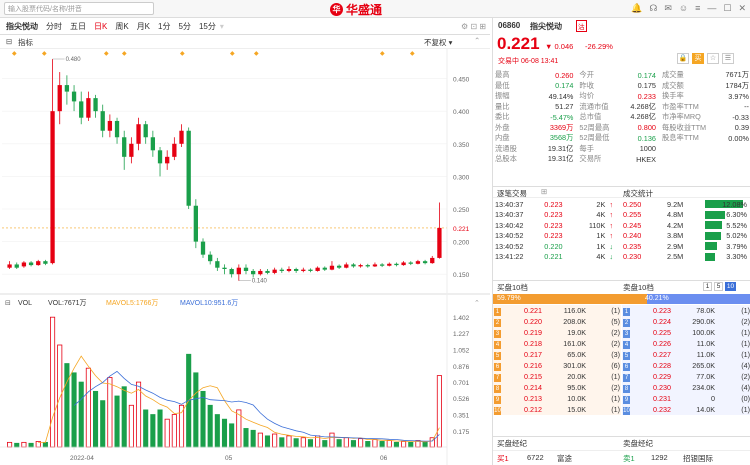  Describe the element at coordinates (626, 410) in the screenshot. I see `level-badge: 10` at that location.